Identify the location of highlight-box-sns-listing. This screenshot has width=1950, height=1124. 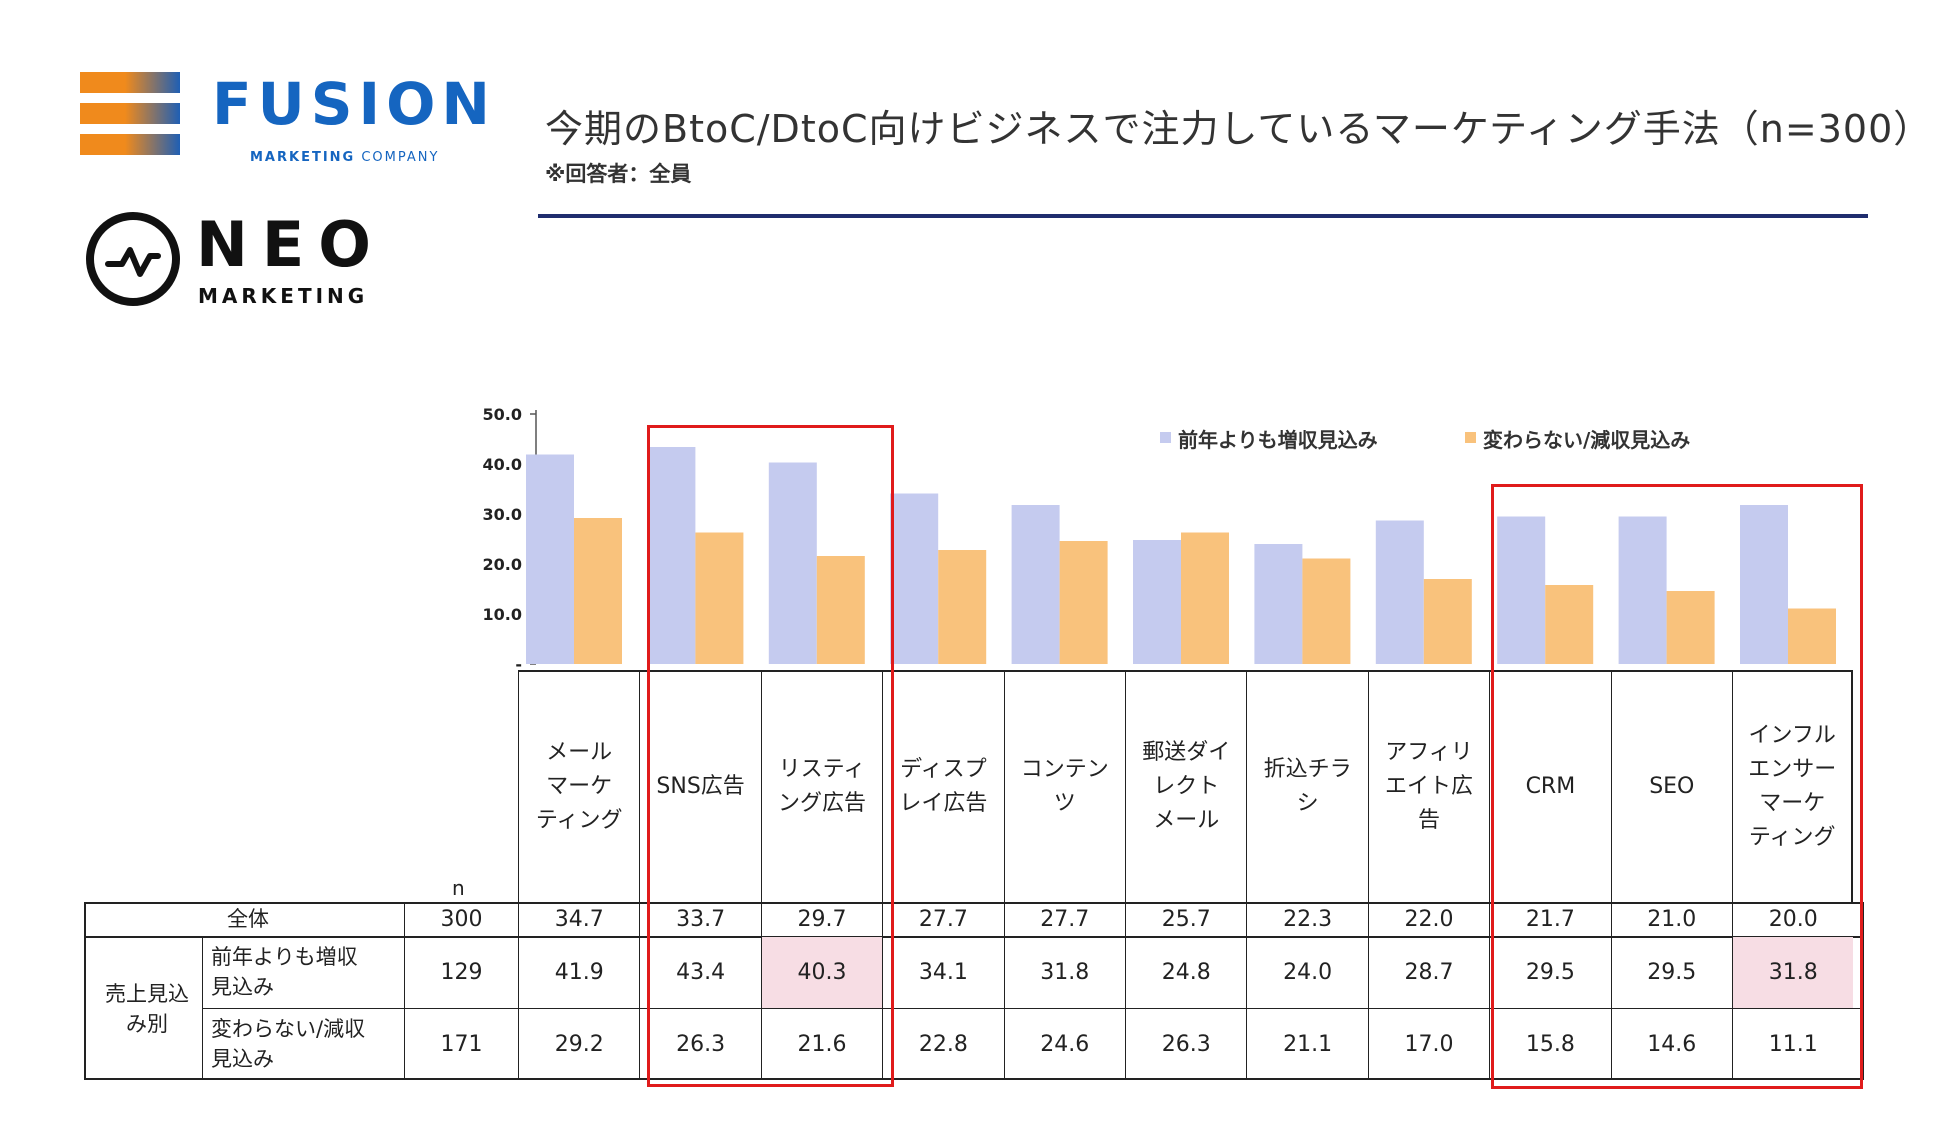
(770, 756).